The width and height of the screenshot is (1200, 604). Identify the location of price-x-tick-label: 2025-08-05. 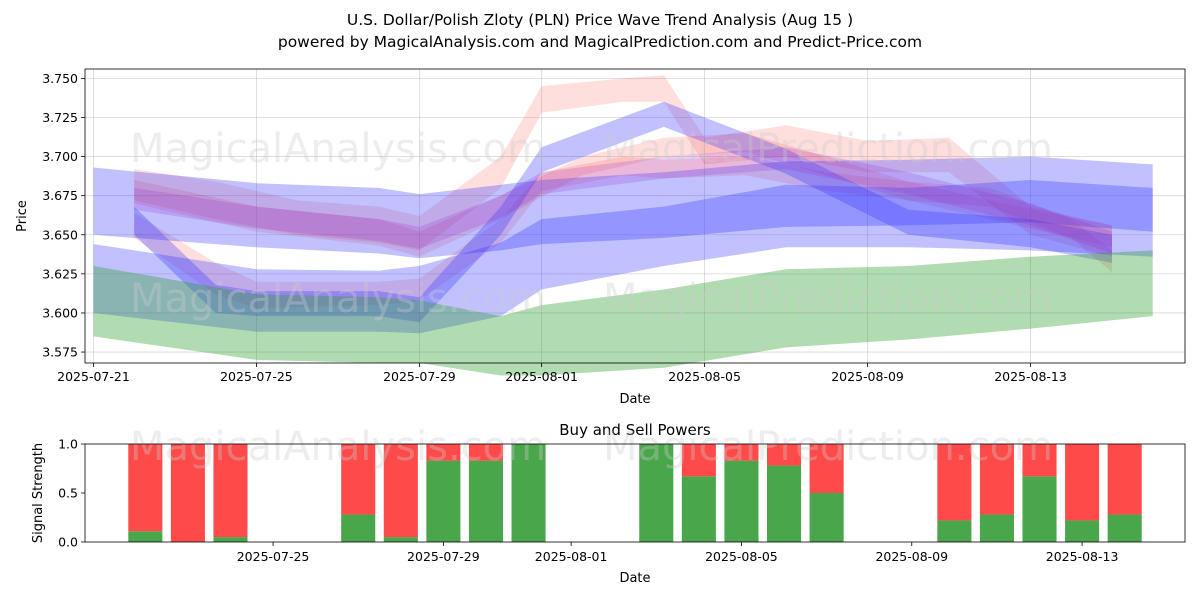
(704, 376).